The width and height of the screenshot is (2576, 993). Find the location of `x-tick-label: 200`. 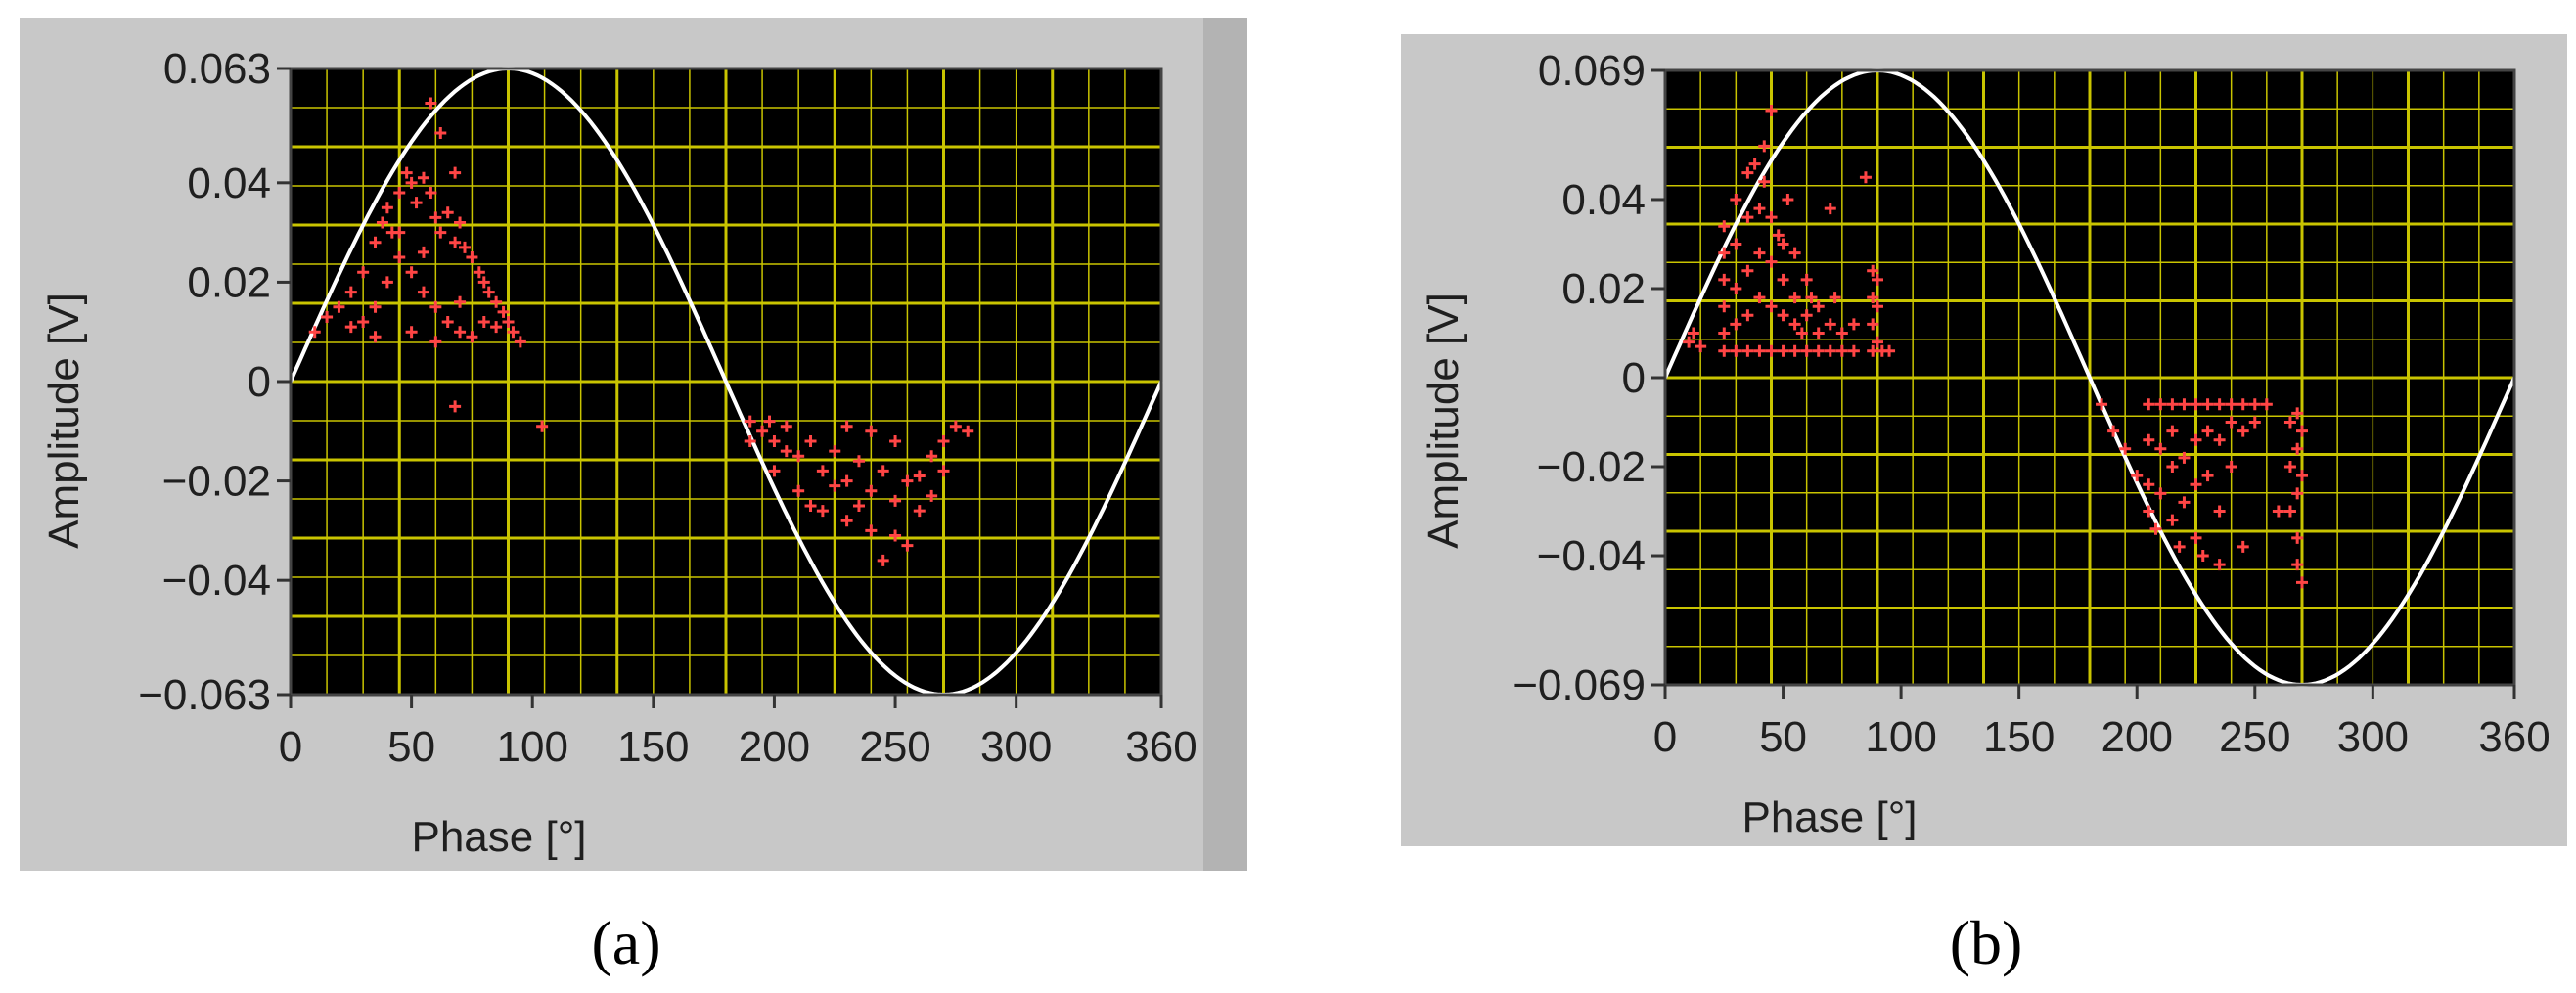

x-tick-label: 200 is located at coordinates (2137, 737).